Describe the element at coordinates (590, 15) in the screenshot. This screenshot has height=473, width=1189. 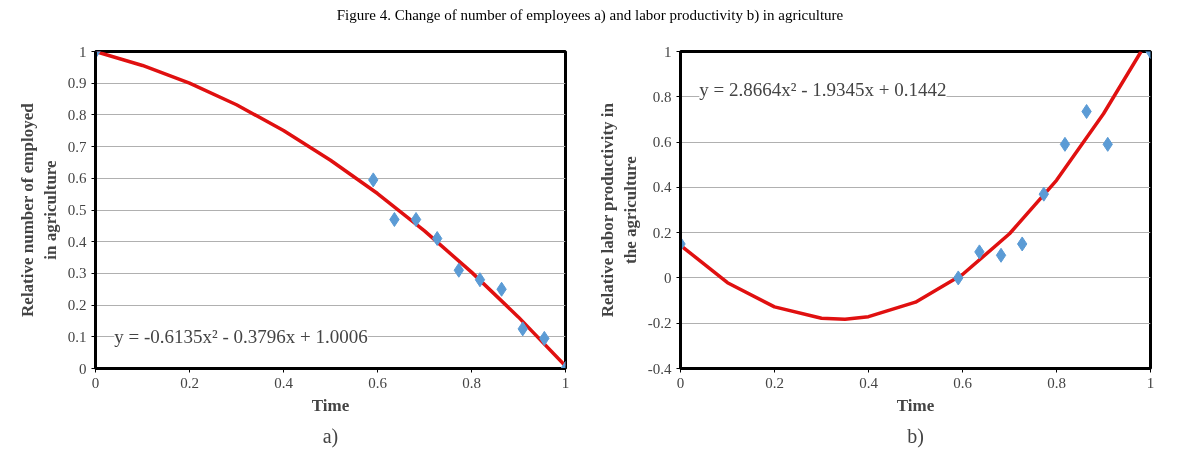
I see `chart-title: Figure 4. Change of number of employees a) and labor productivity b) in agriculture` at that location.